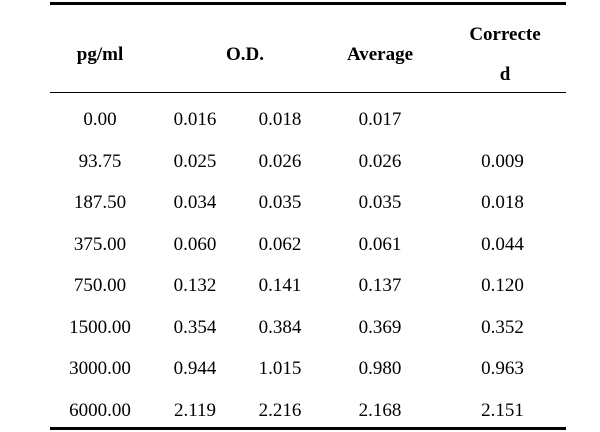  I want to click on cell-average: 0.026, so click(380, 161).